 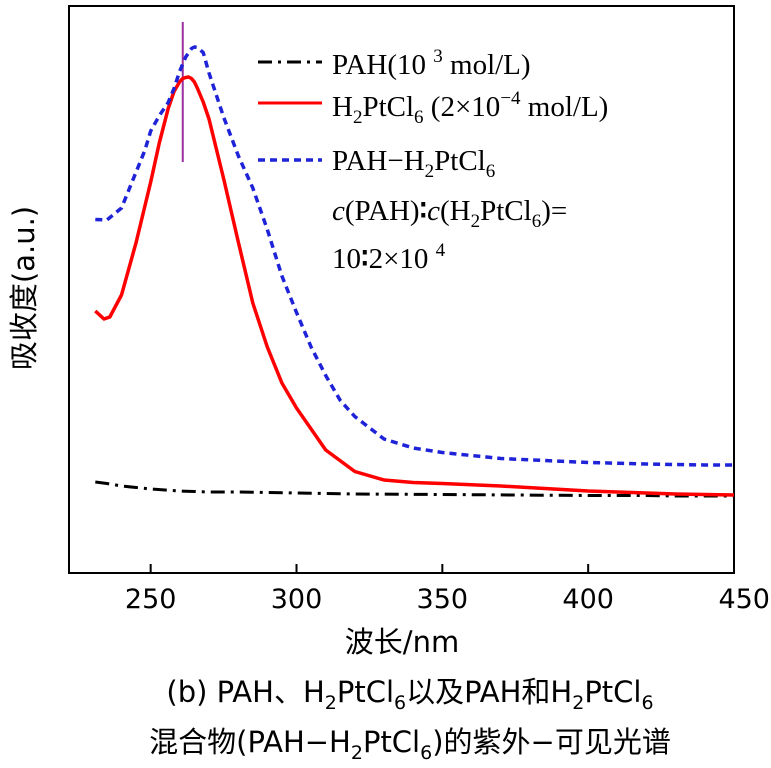 What do you see at coordinates (413, 163) in the screenshot?
I see `legend-label-mix: PAH−H2PtCl6` at bounding box center [413, 163].